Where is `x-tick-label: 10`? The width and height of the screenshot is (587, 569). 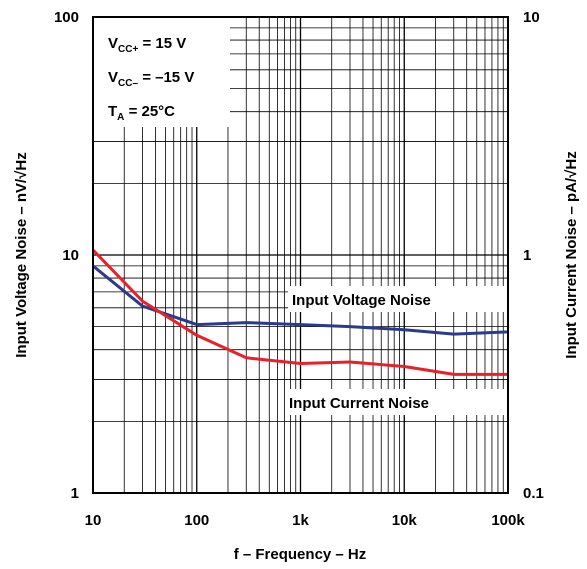 x-tick-label: 10 is located at coordinates (93, 520).